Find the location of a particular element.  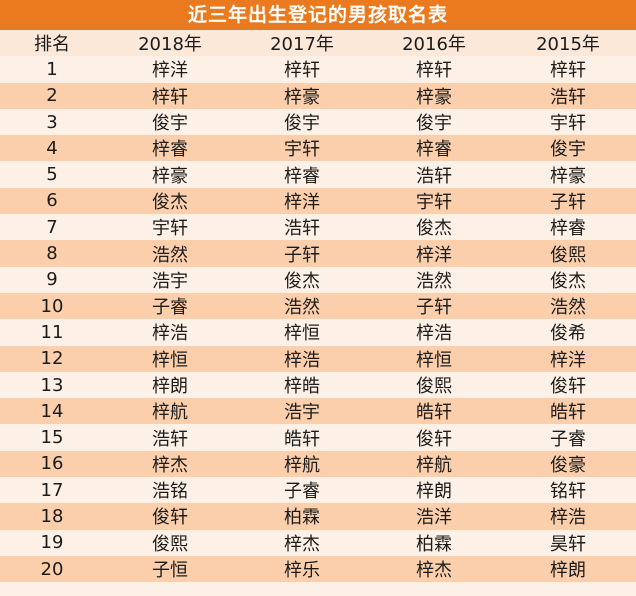

cell-rank: 16 is located at coordinates (52, 464).